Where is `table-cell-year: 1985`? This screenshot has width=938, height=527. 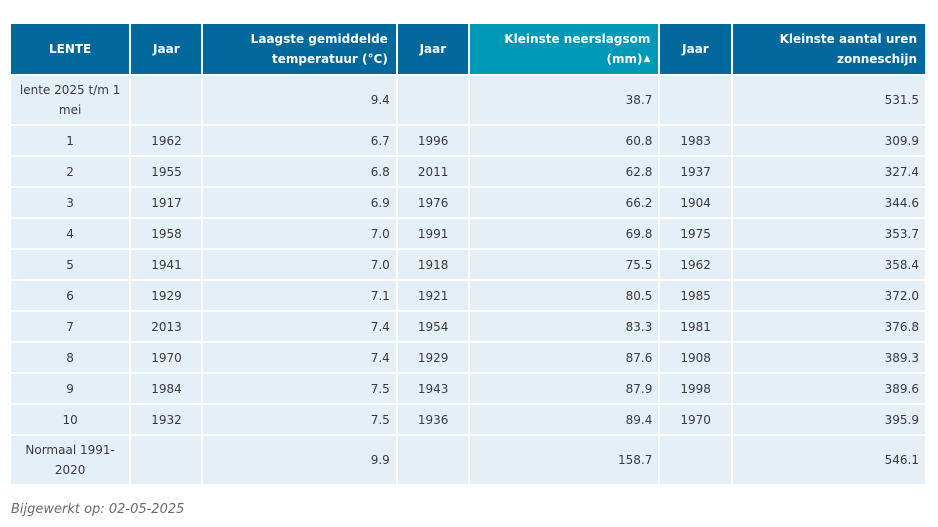 table-cell-year: 1985 is located at coordinates (695, 295).